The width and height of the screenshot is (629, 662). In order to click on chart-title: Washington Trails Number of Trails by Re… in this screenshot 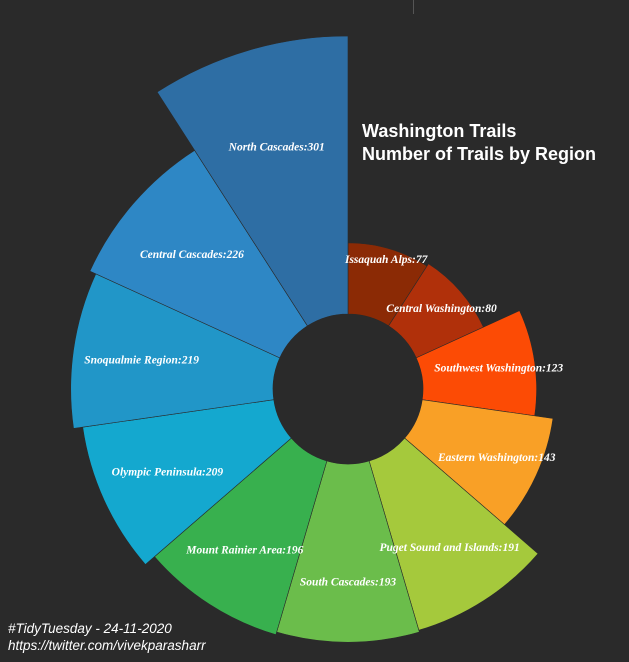, I will do `click(479, 143)`.